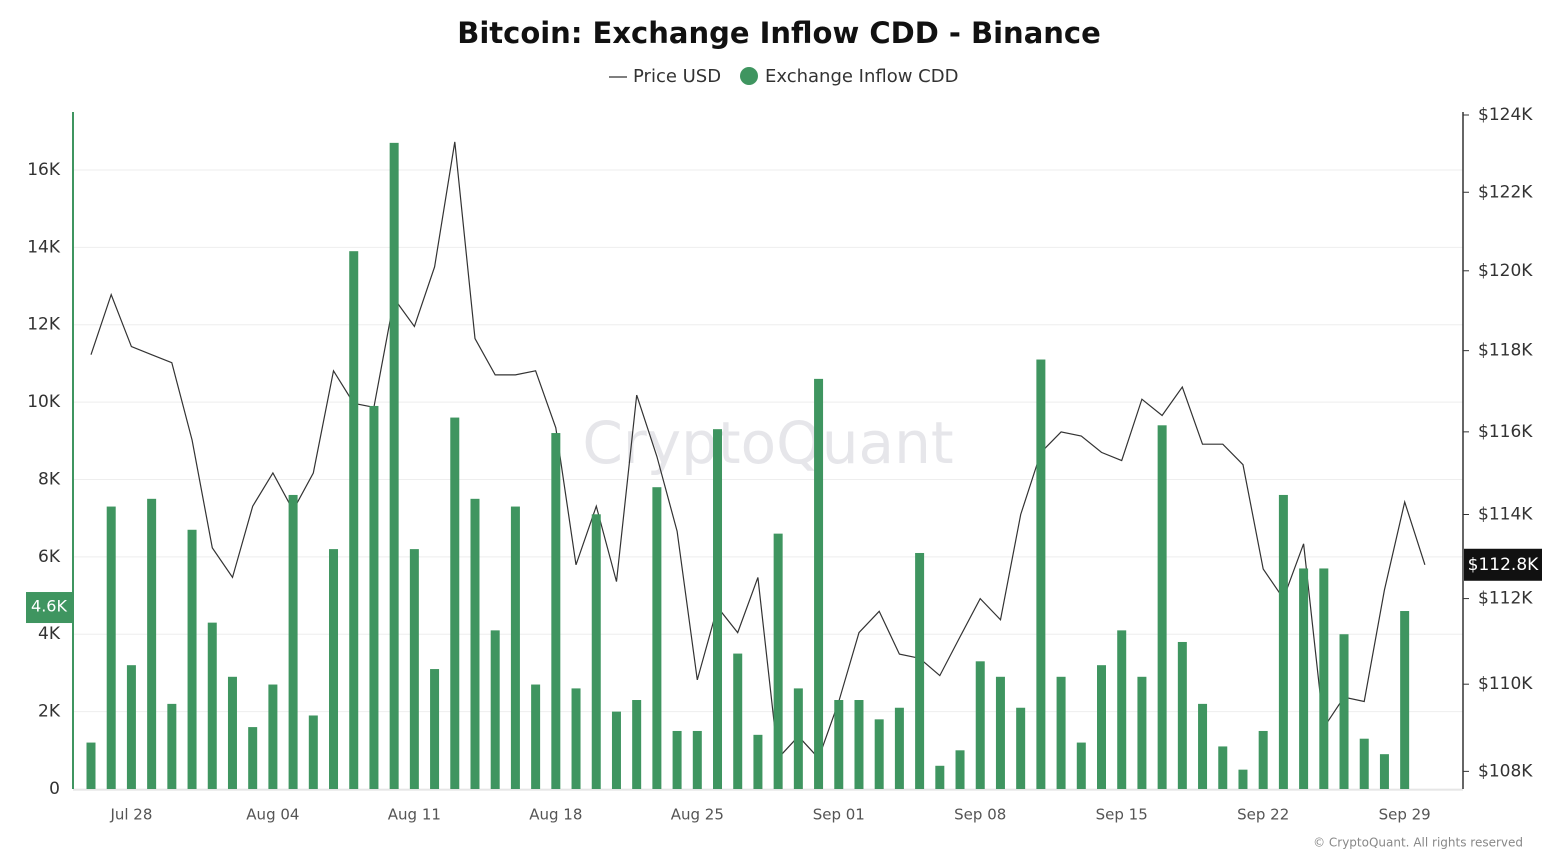  I want to click on x-tick-label: Aug 04, so click(272, 815).